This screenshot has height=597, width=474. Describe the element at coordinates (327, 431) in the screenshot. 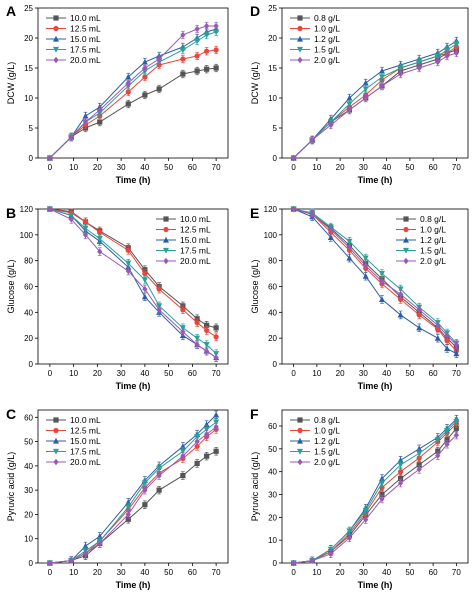

I see `legend-label: 1.0 g/L` at that location.